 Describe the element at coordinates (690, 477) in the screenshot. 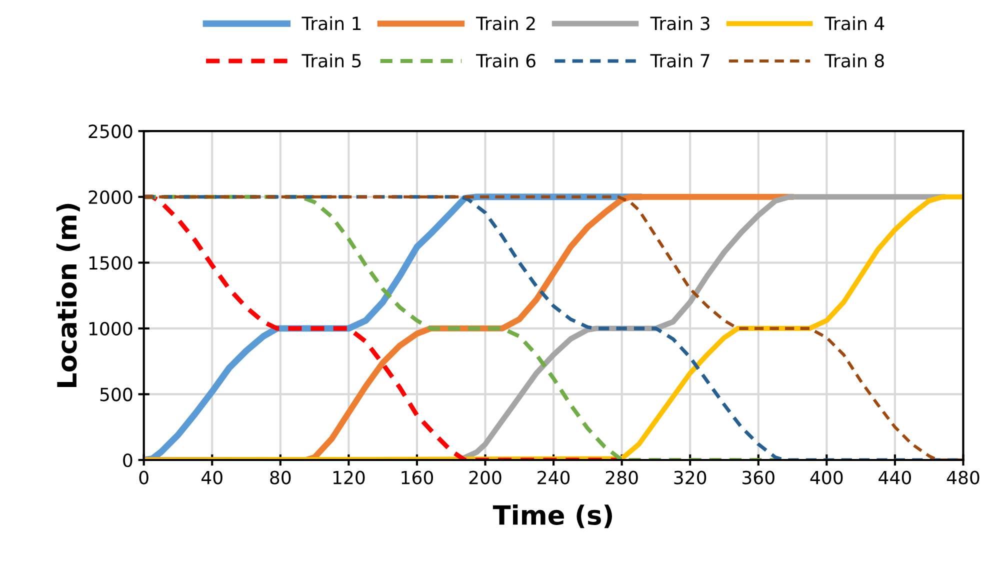

I see `x-tick-label: 320` at that location.